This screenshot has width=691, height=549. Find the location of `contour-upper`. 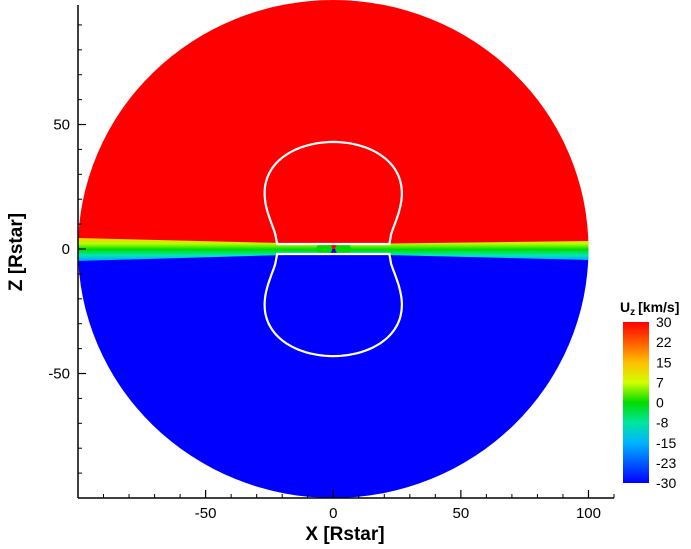

contour-upper is located at coordinates (333, 193).